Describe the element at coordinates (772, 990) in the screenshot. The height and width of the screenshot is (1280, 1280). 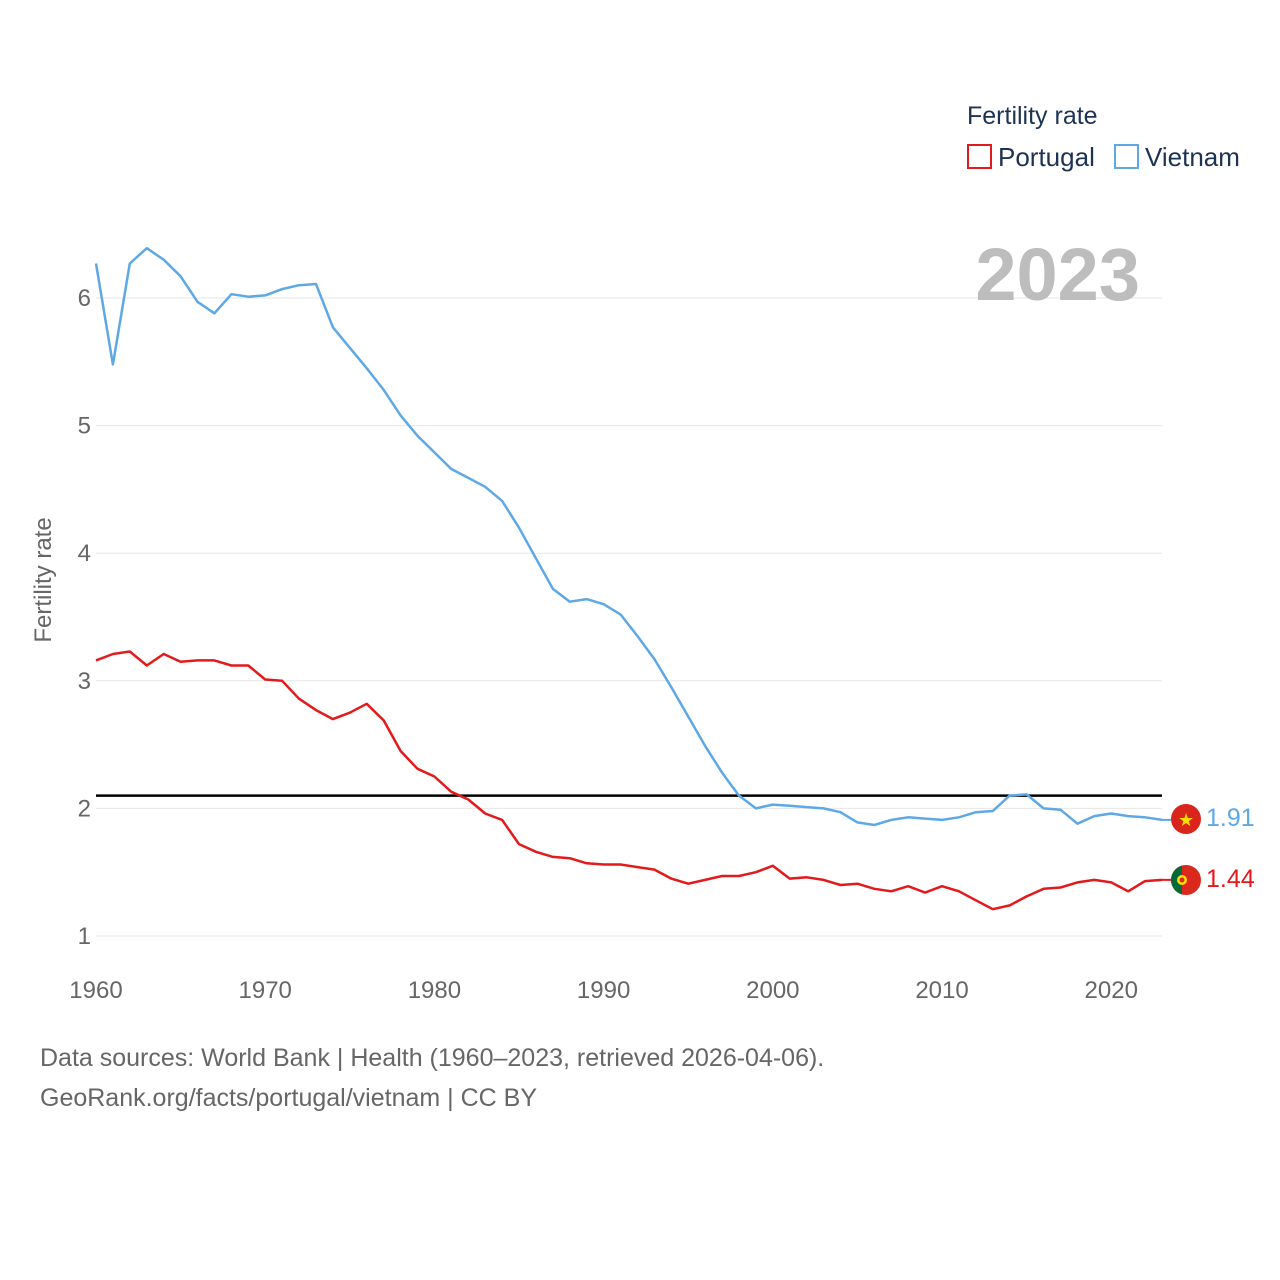
I see `x-tick-label-2000: 2000` at that location.